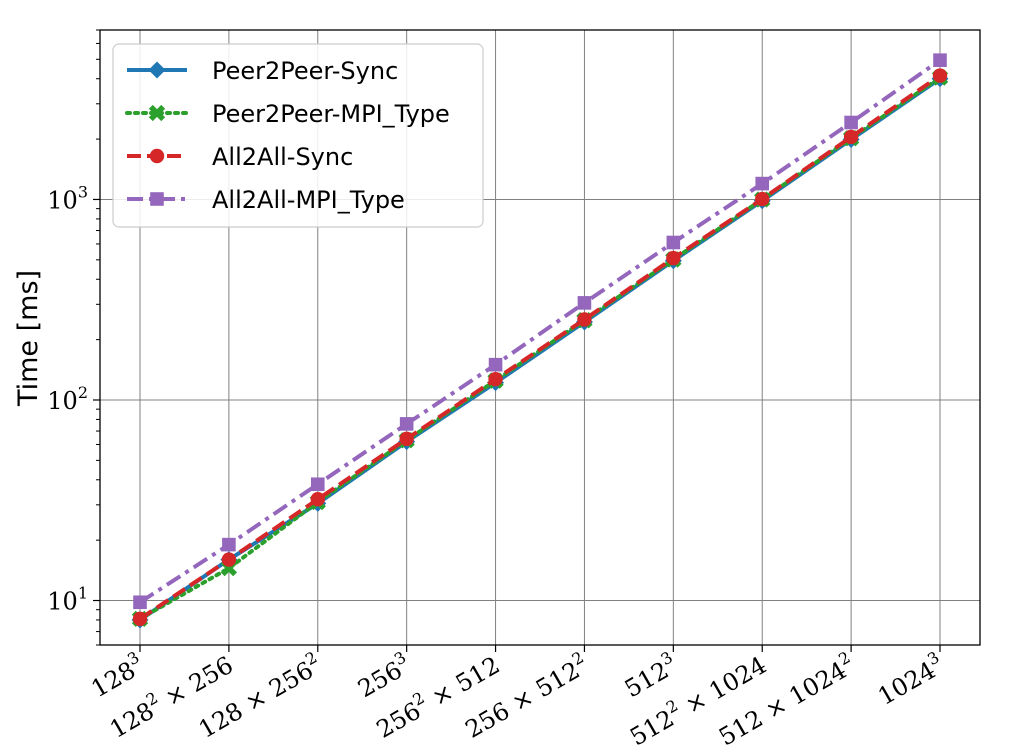 The image size is (1011, 746). Describe the element at coordinates (305, 71) in the screenshot. I see `legend-label: Peer2Peer-Sync` at that location.